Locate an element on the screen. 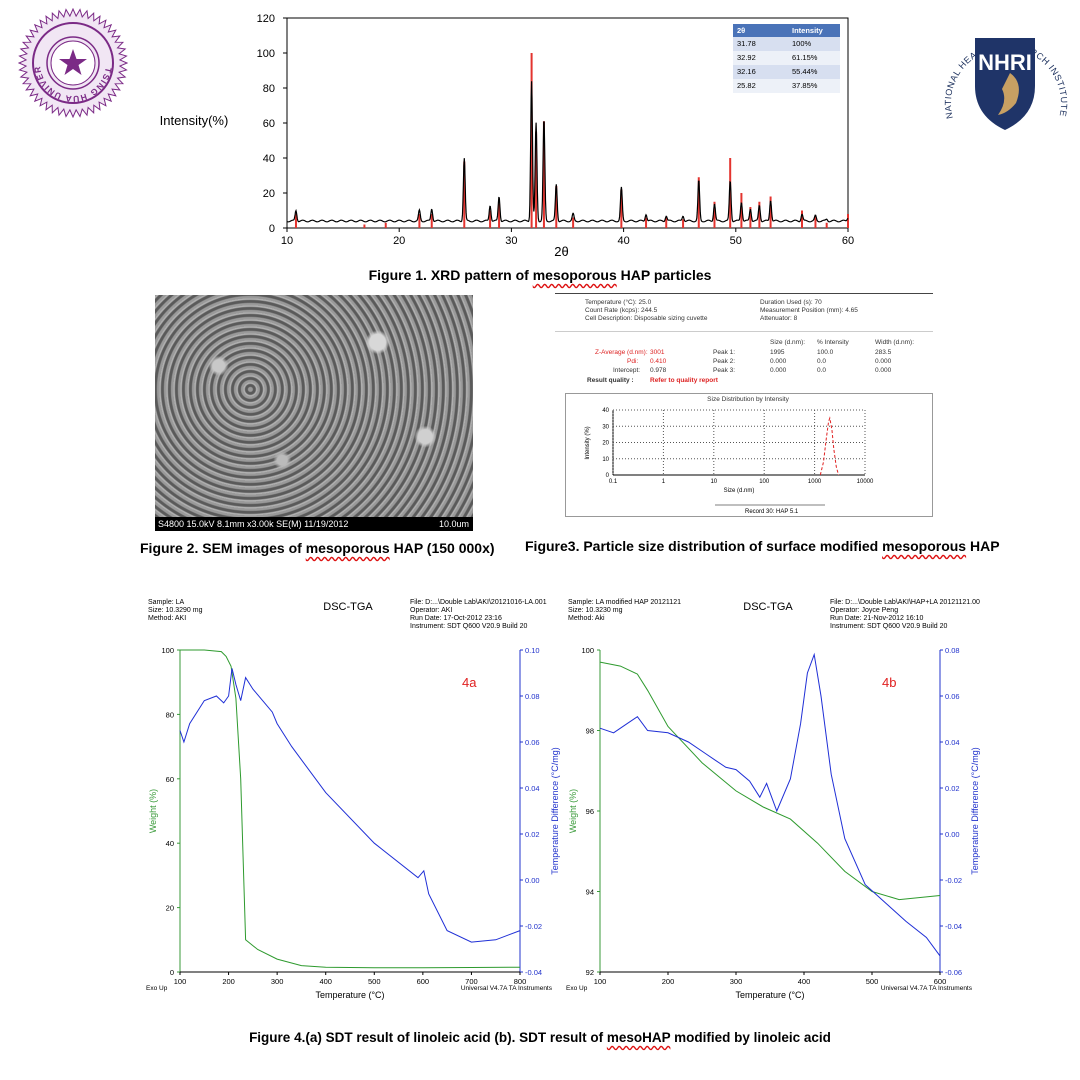 This screenshot has width=1080, height=1080. sdt-y2-tick-label: -0.02 is located at coordinates (533, 926).